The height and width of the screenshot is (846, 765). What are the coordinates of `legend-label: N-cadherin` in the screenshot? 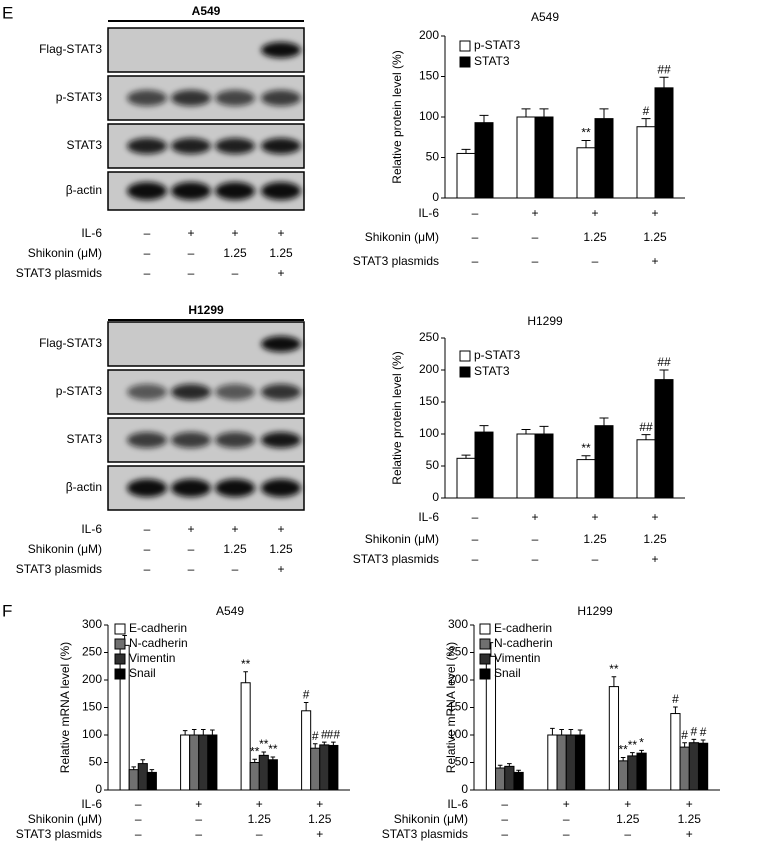 It's located at (523, 643).